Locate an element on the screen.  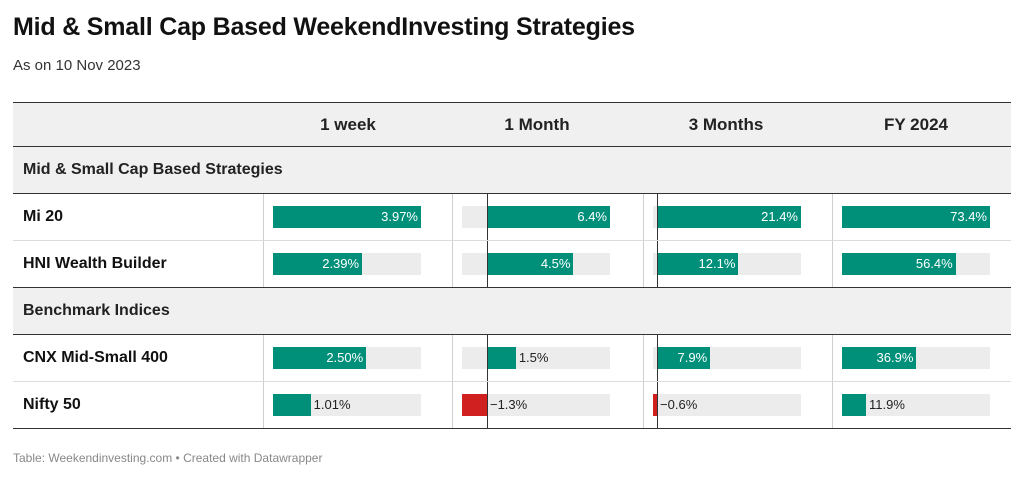
row-label: Mi 20 is located at coordinates (43, 216).